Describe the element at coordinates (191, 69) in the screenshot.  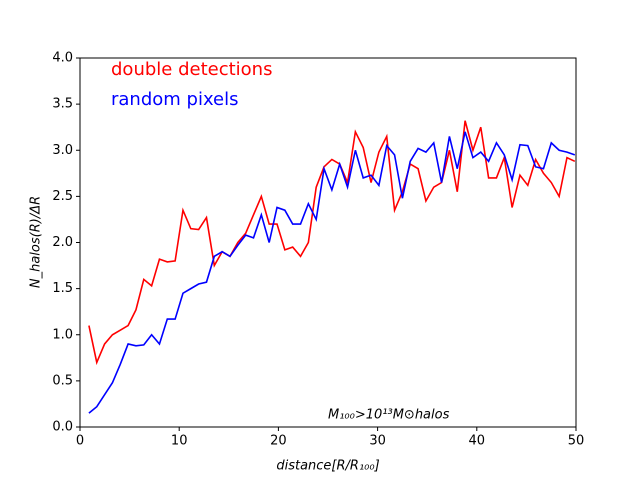
I see `legend-label: double detections` at that location.